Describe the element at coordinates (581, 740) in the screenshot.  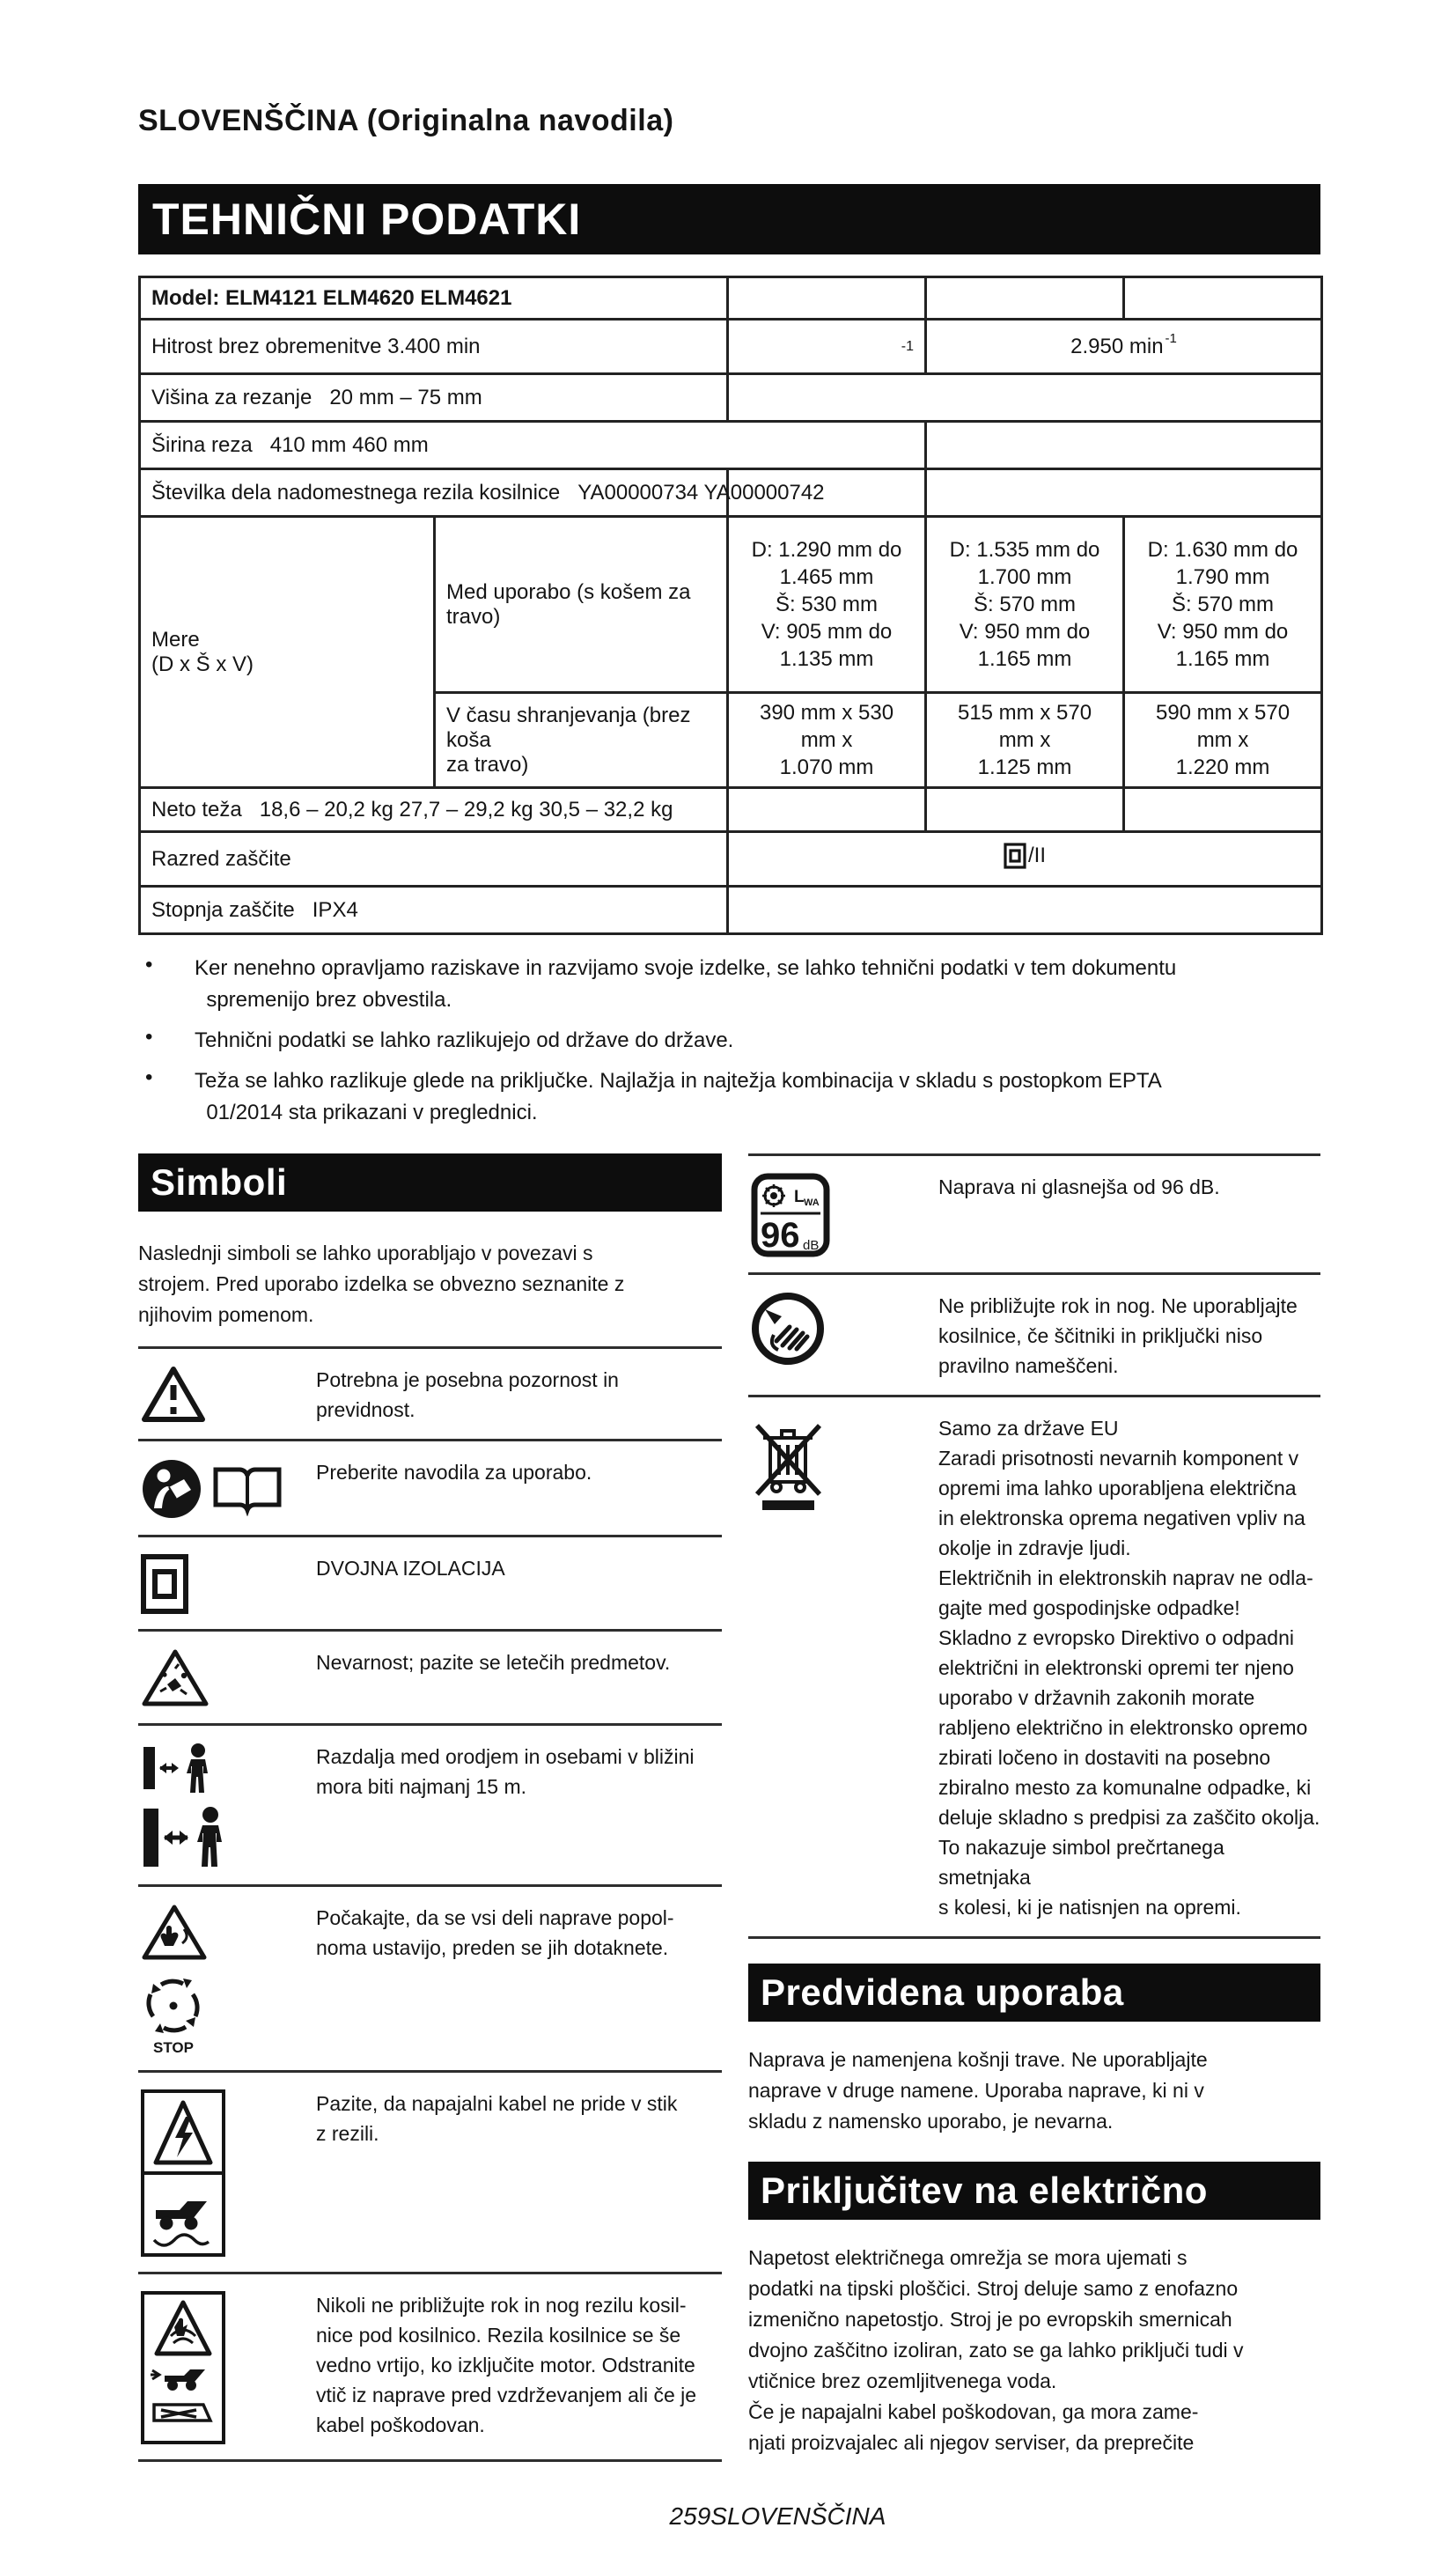
I see `dimensions-storage-label: V času shranjevanja (brez koša za travo)` at that location.